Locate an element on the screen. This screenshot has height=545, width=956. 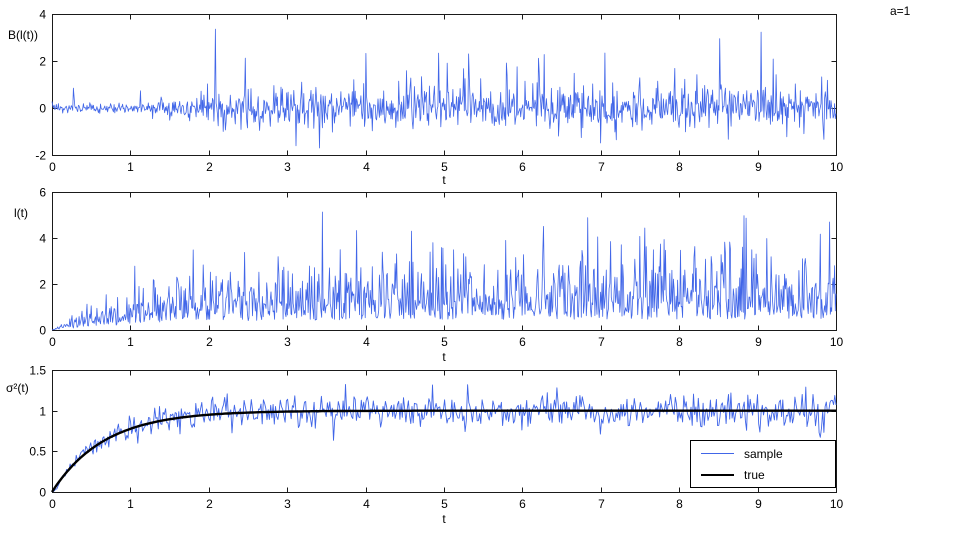
legend-label-sample: sample is located at coordinates (763, 453).